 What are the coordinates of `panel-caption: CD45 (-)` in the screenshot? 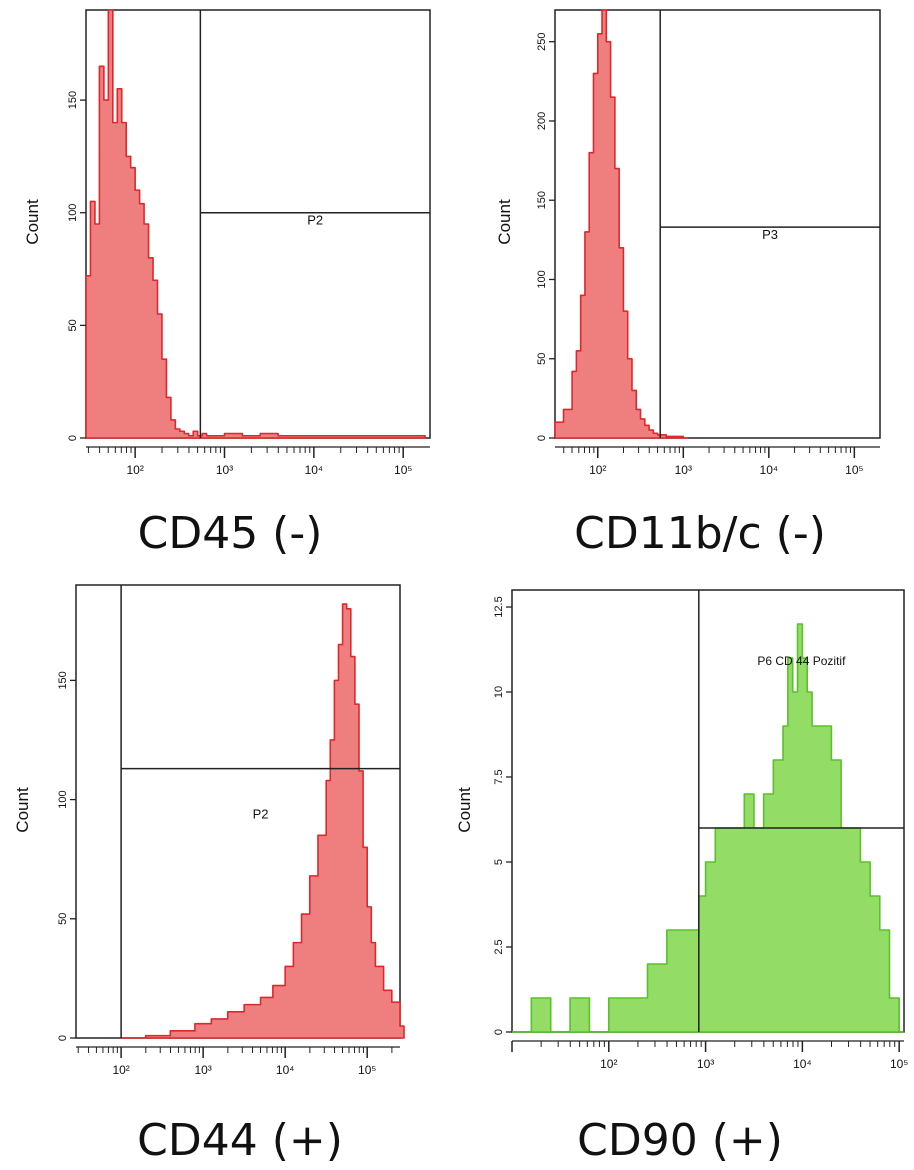 It's located at (230, 533).